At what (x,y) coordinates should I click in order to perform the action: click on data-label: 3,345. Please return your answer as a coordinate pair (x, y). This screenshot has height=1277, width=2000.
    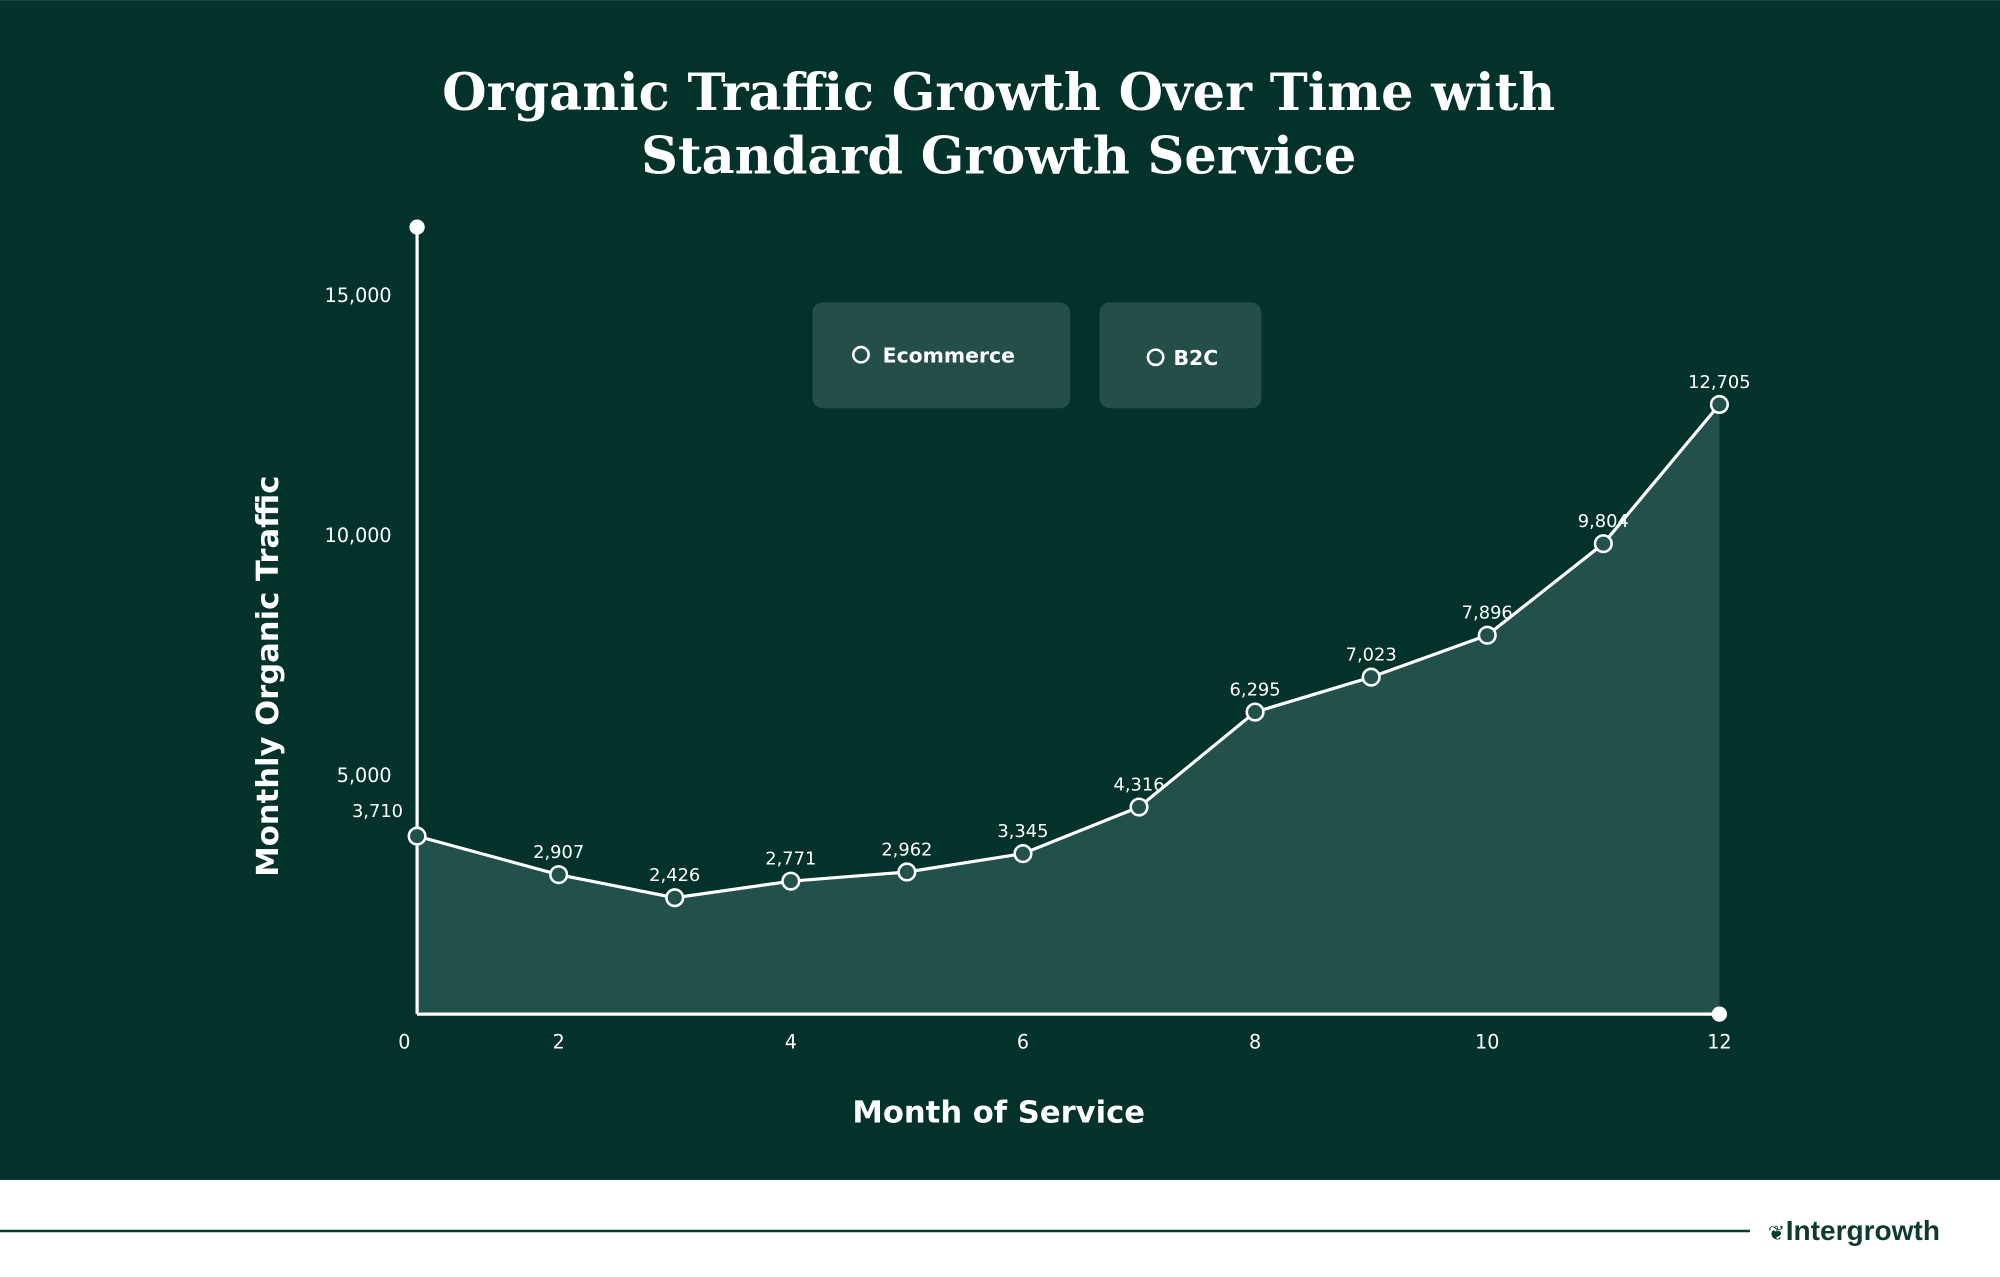
    Looking at the image, I should click on (1022, 831).